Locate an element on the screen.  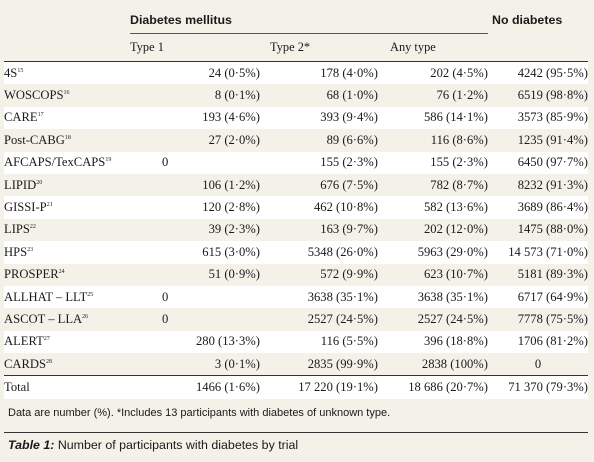
caption-divider is located at coordinates (296, 432).